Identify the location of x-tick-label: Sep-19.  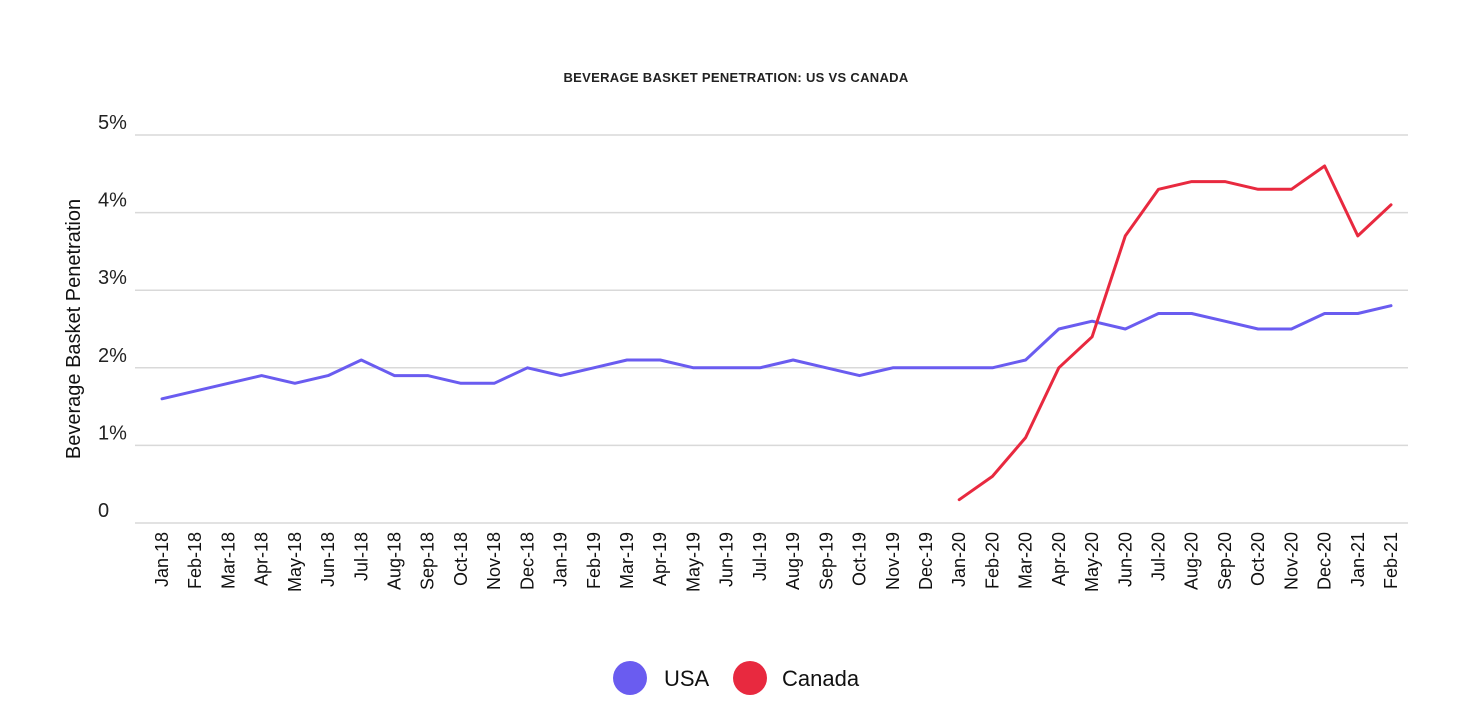
(826, 561).